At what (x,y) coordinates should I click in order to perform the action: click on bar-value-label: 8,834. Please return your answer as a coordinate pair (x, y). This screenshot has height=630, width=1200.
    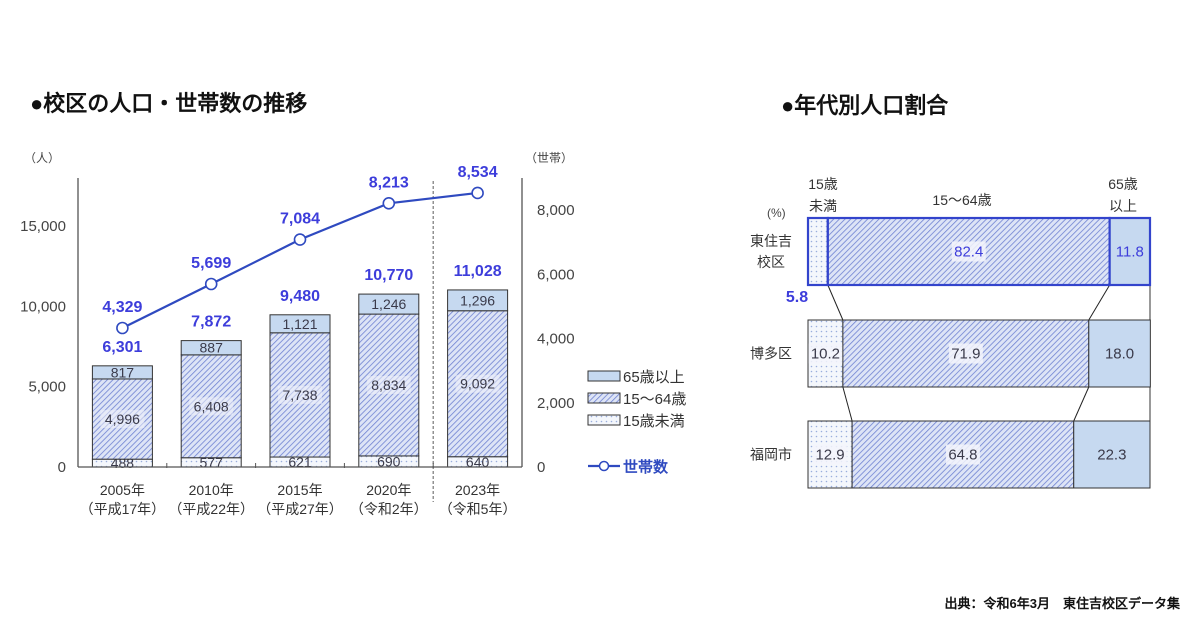
    Looking at the image, I should click on (388, 385).